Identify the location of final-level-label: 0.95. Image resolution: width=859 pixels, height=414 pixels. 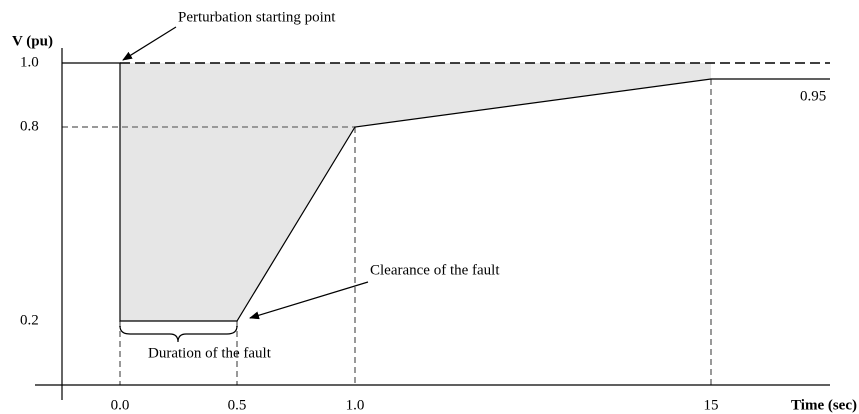
(813, 96).